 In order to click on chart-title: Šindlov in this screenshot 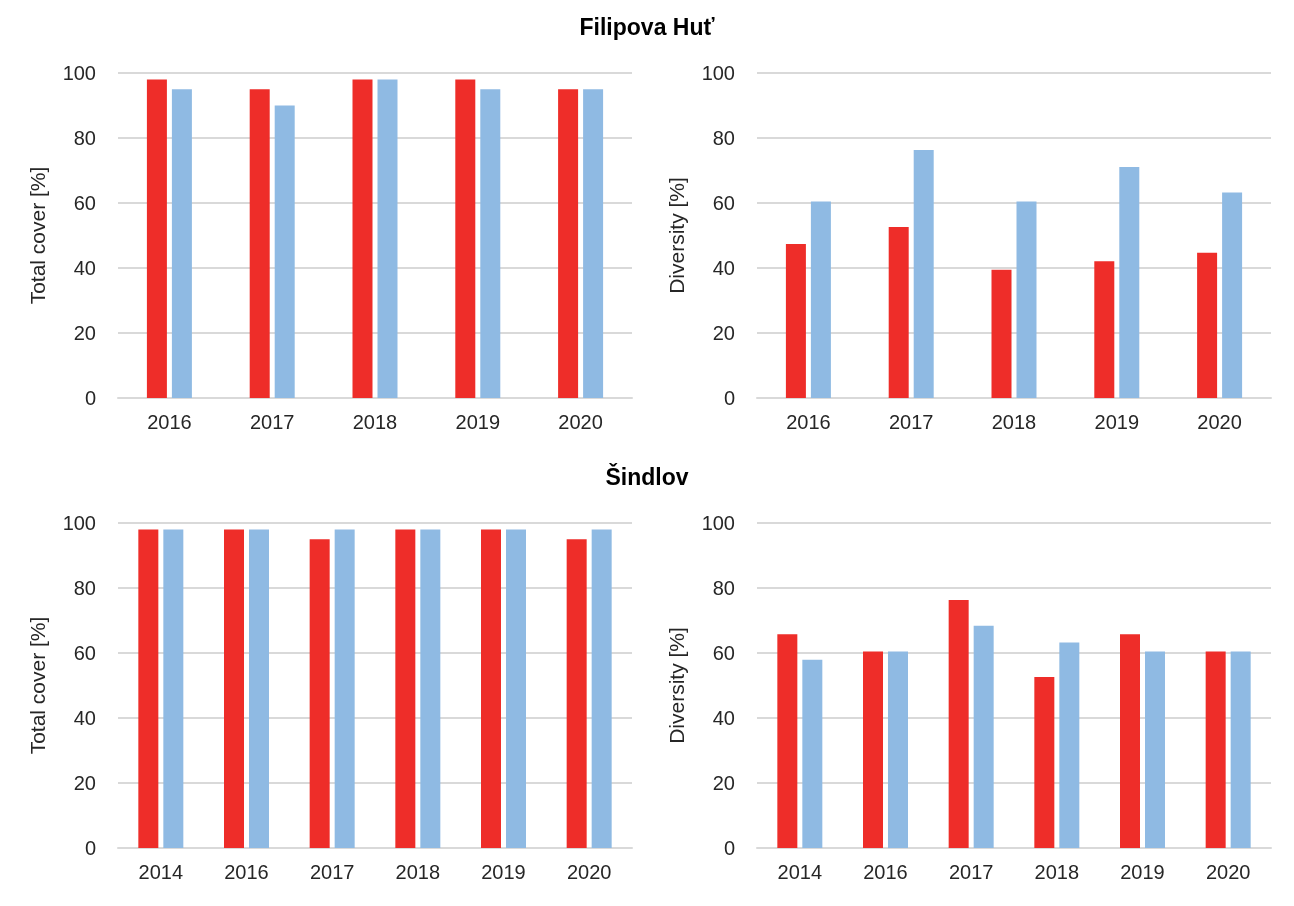, I will do `click(647, 477)`.